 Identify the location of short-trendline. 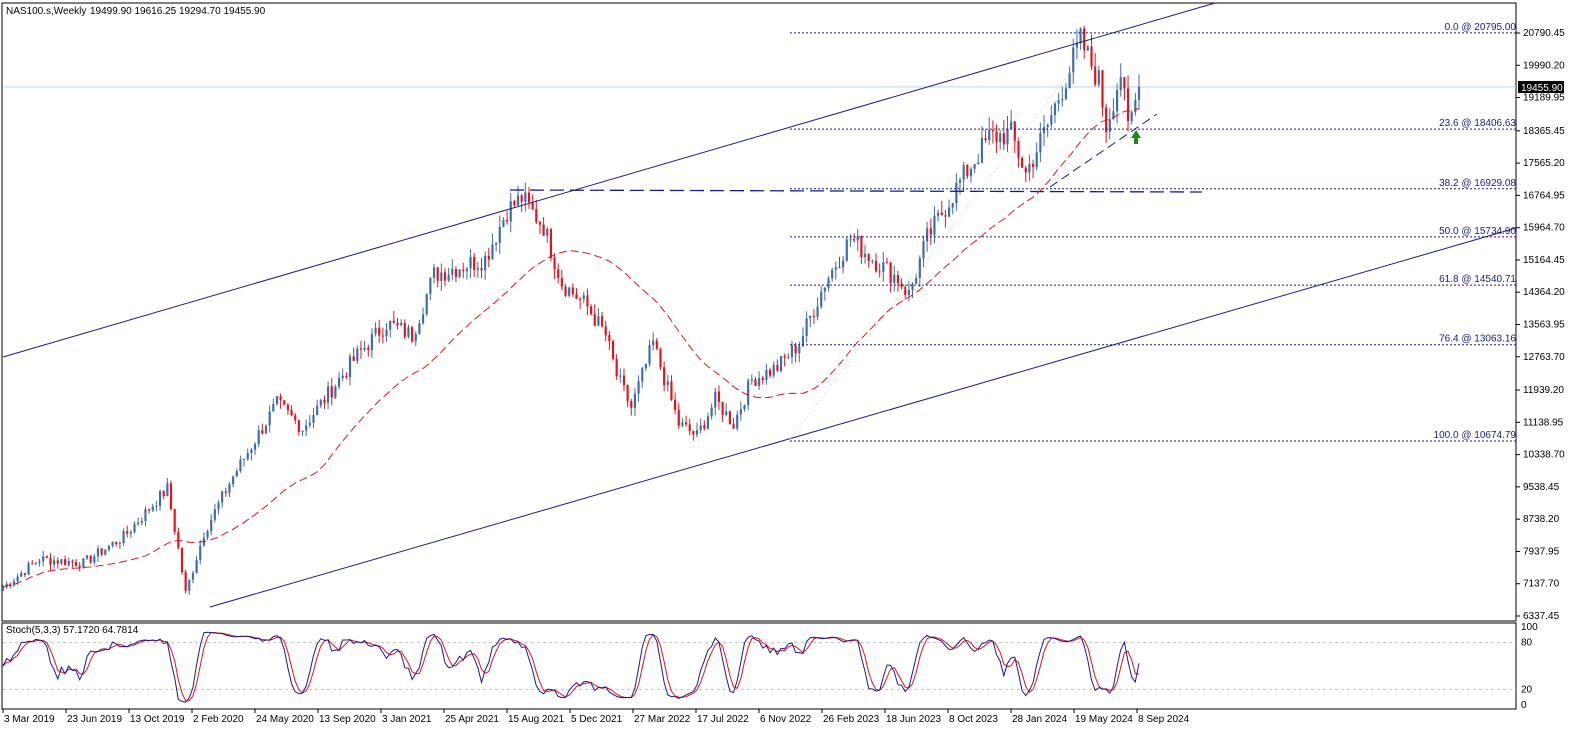
(1103, 150).